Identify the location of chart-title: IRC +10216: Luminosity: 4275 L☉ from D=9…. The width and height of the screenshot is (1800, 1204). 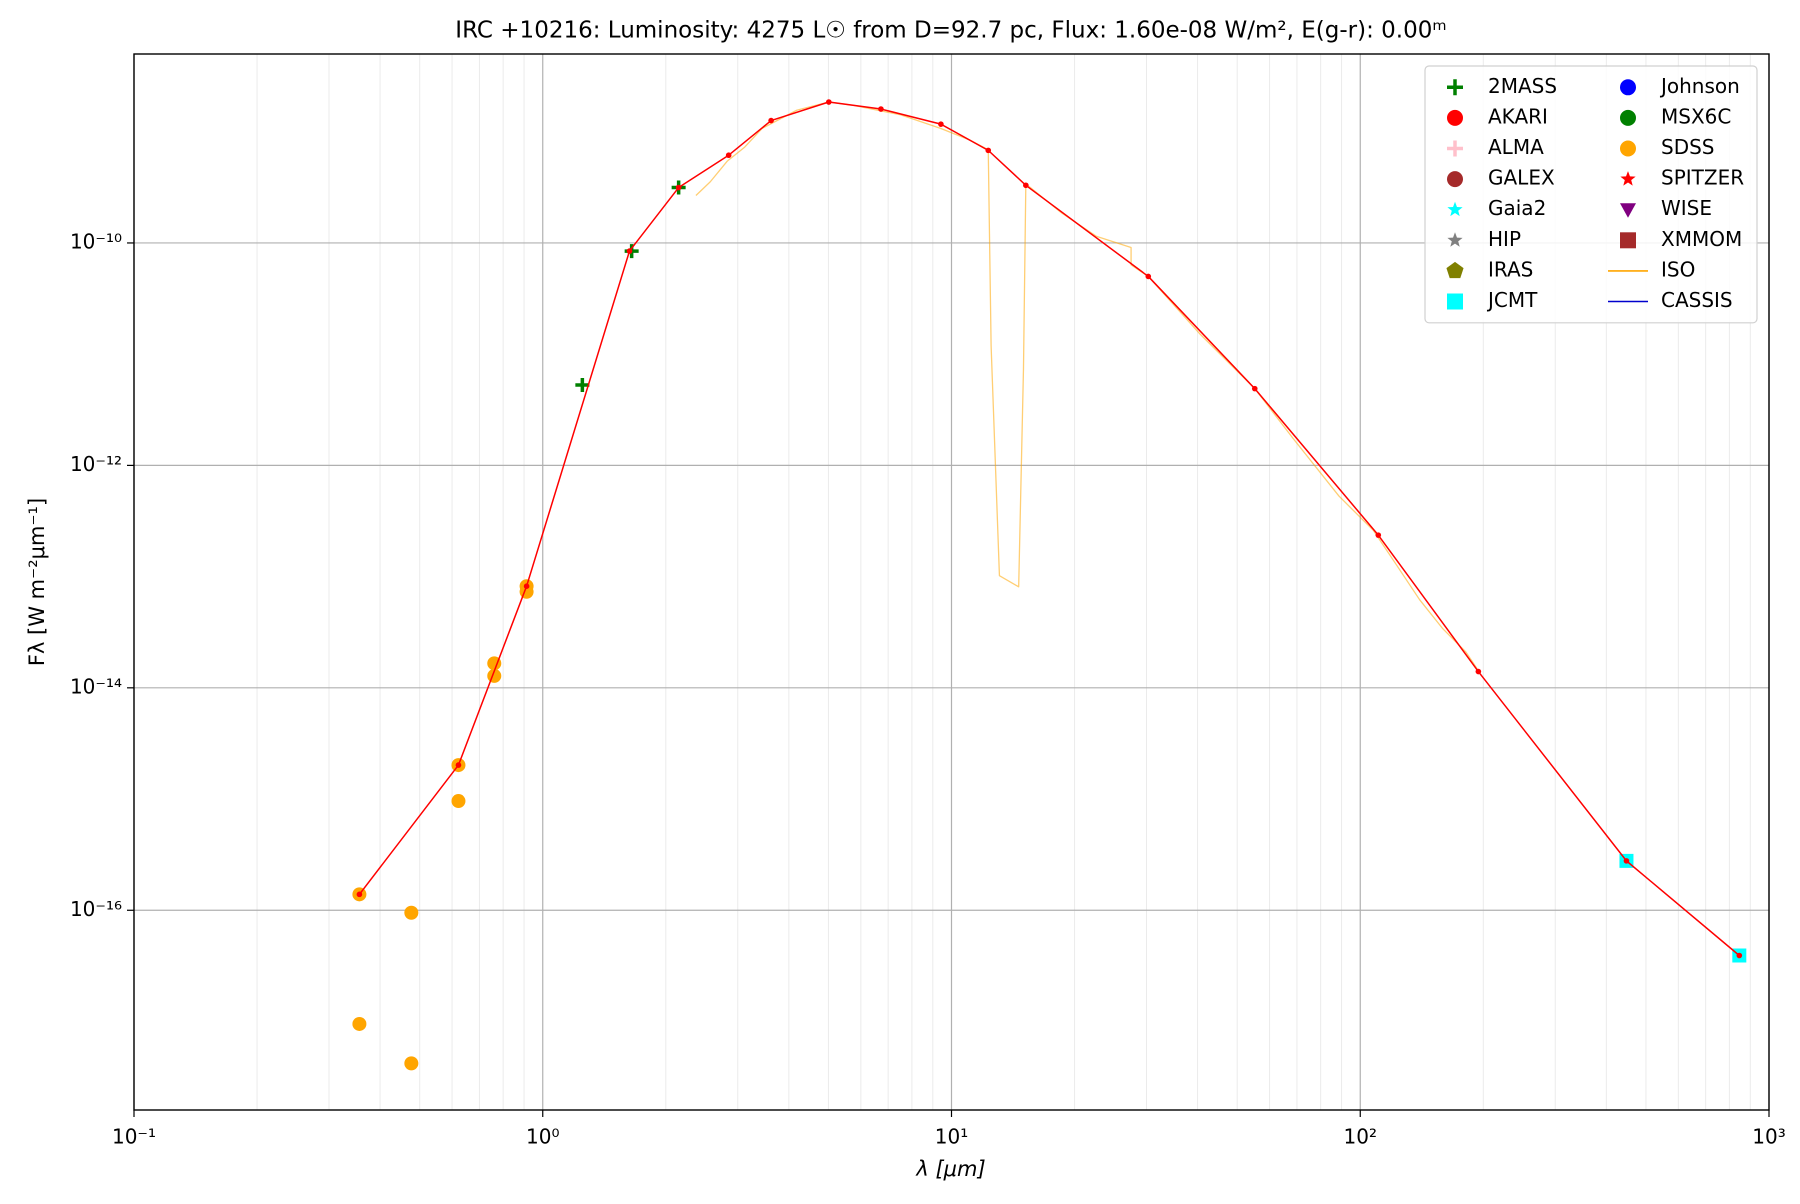
(950, 31).